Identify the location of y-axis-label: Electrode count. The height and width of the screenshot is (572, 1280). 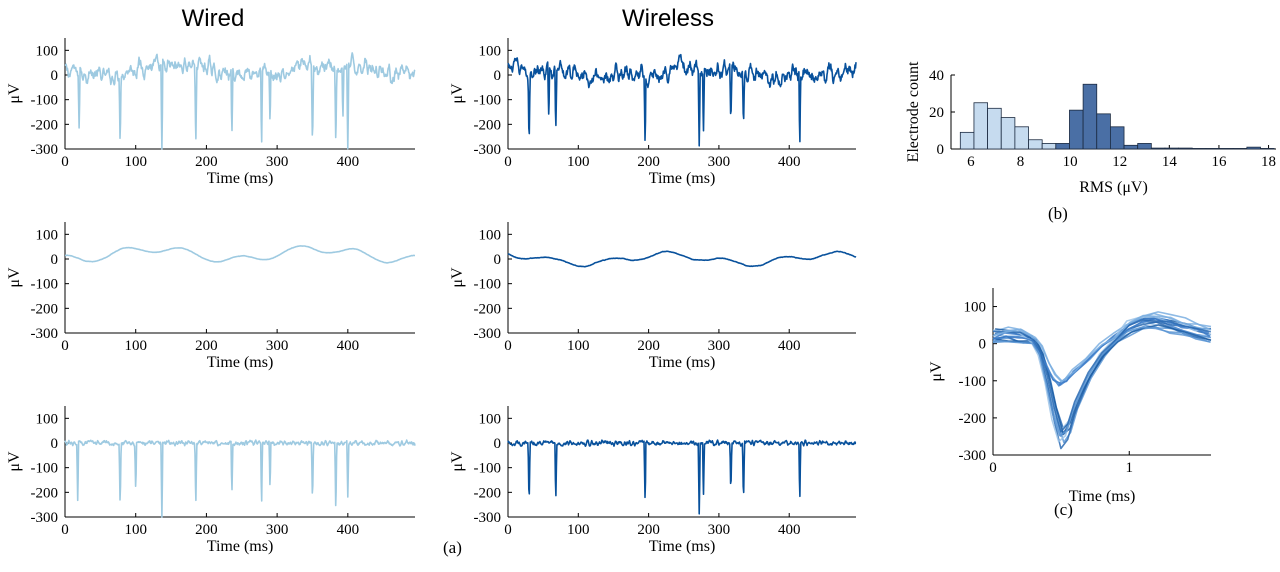
(913, 111).